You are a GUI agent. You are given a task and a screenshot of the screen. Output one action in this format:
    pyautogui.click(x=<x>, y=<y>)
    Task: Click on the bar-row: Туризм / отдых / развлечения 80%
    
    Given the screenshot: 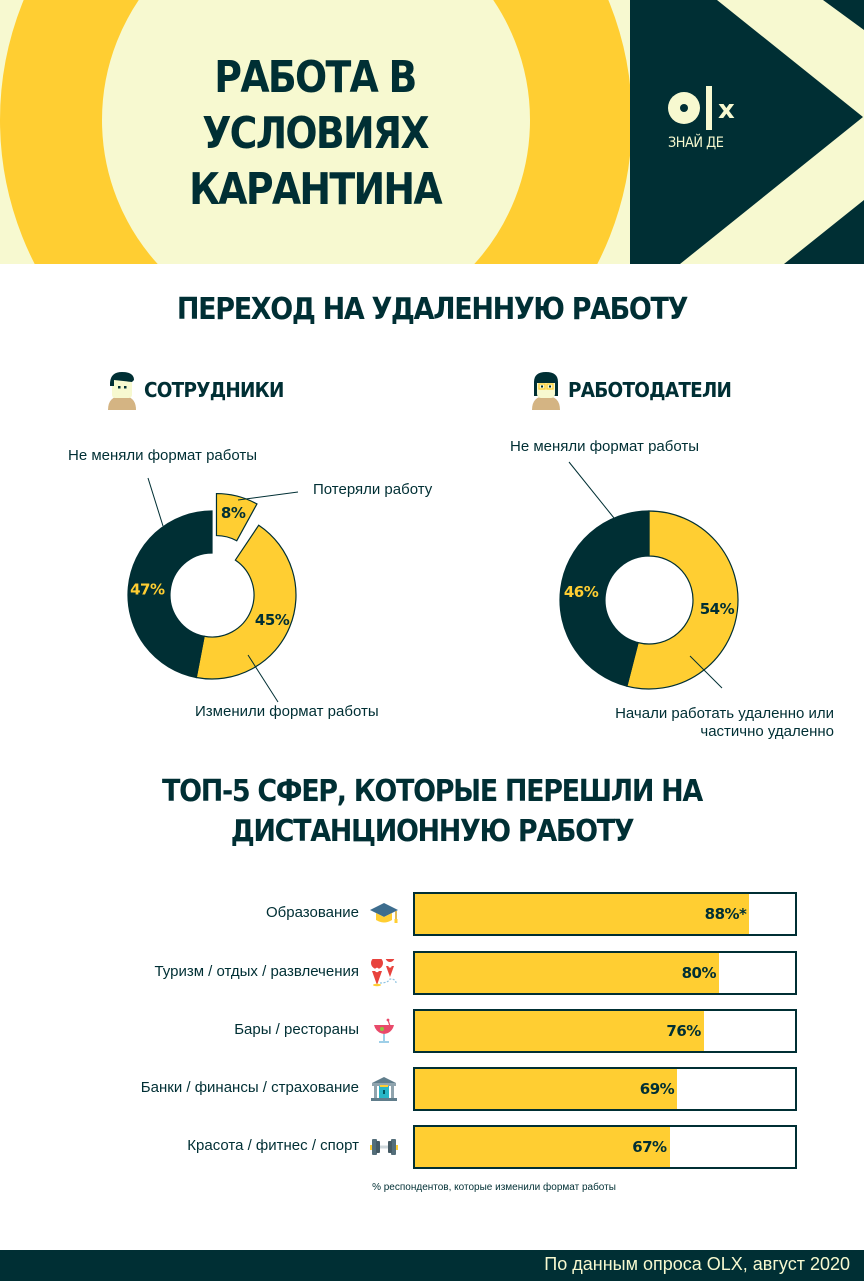 What is the action you would take?
    pyautogui.click(x=432, y=973)
    